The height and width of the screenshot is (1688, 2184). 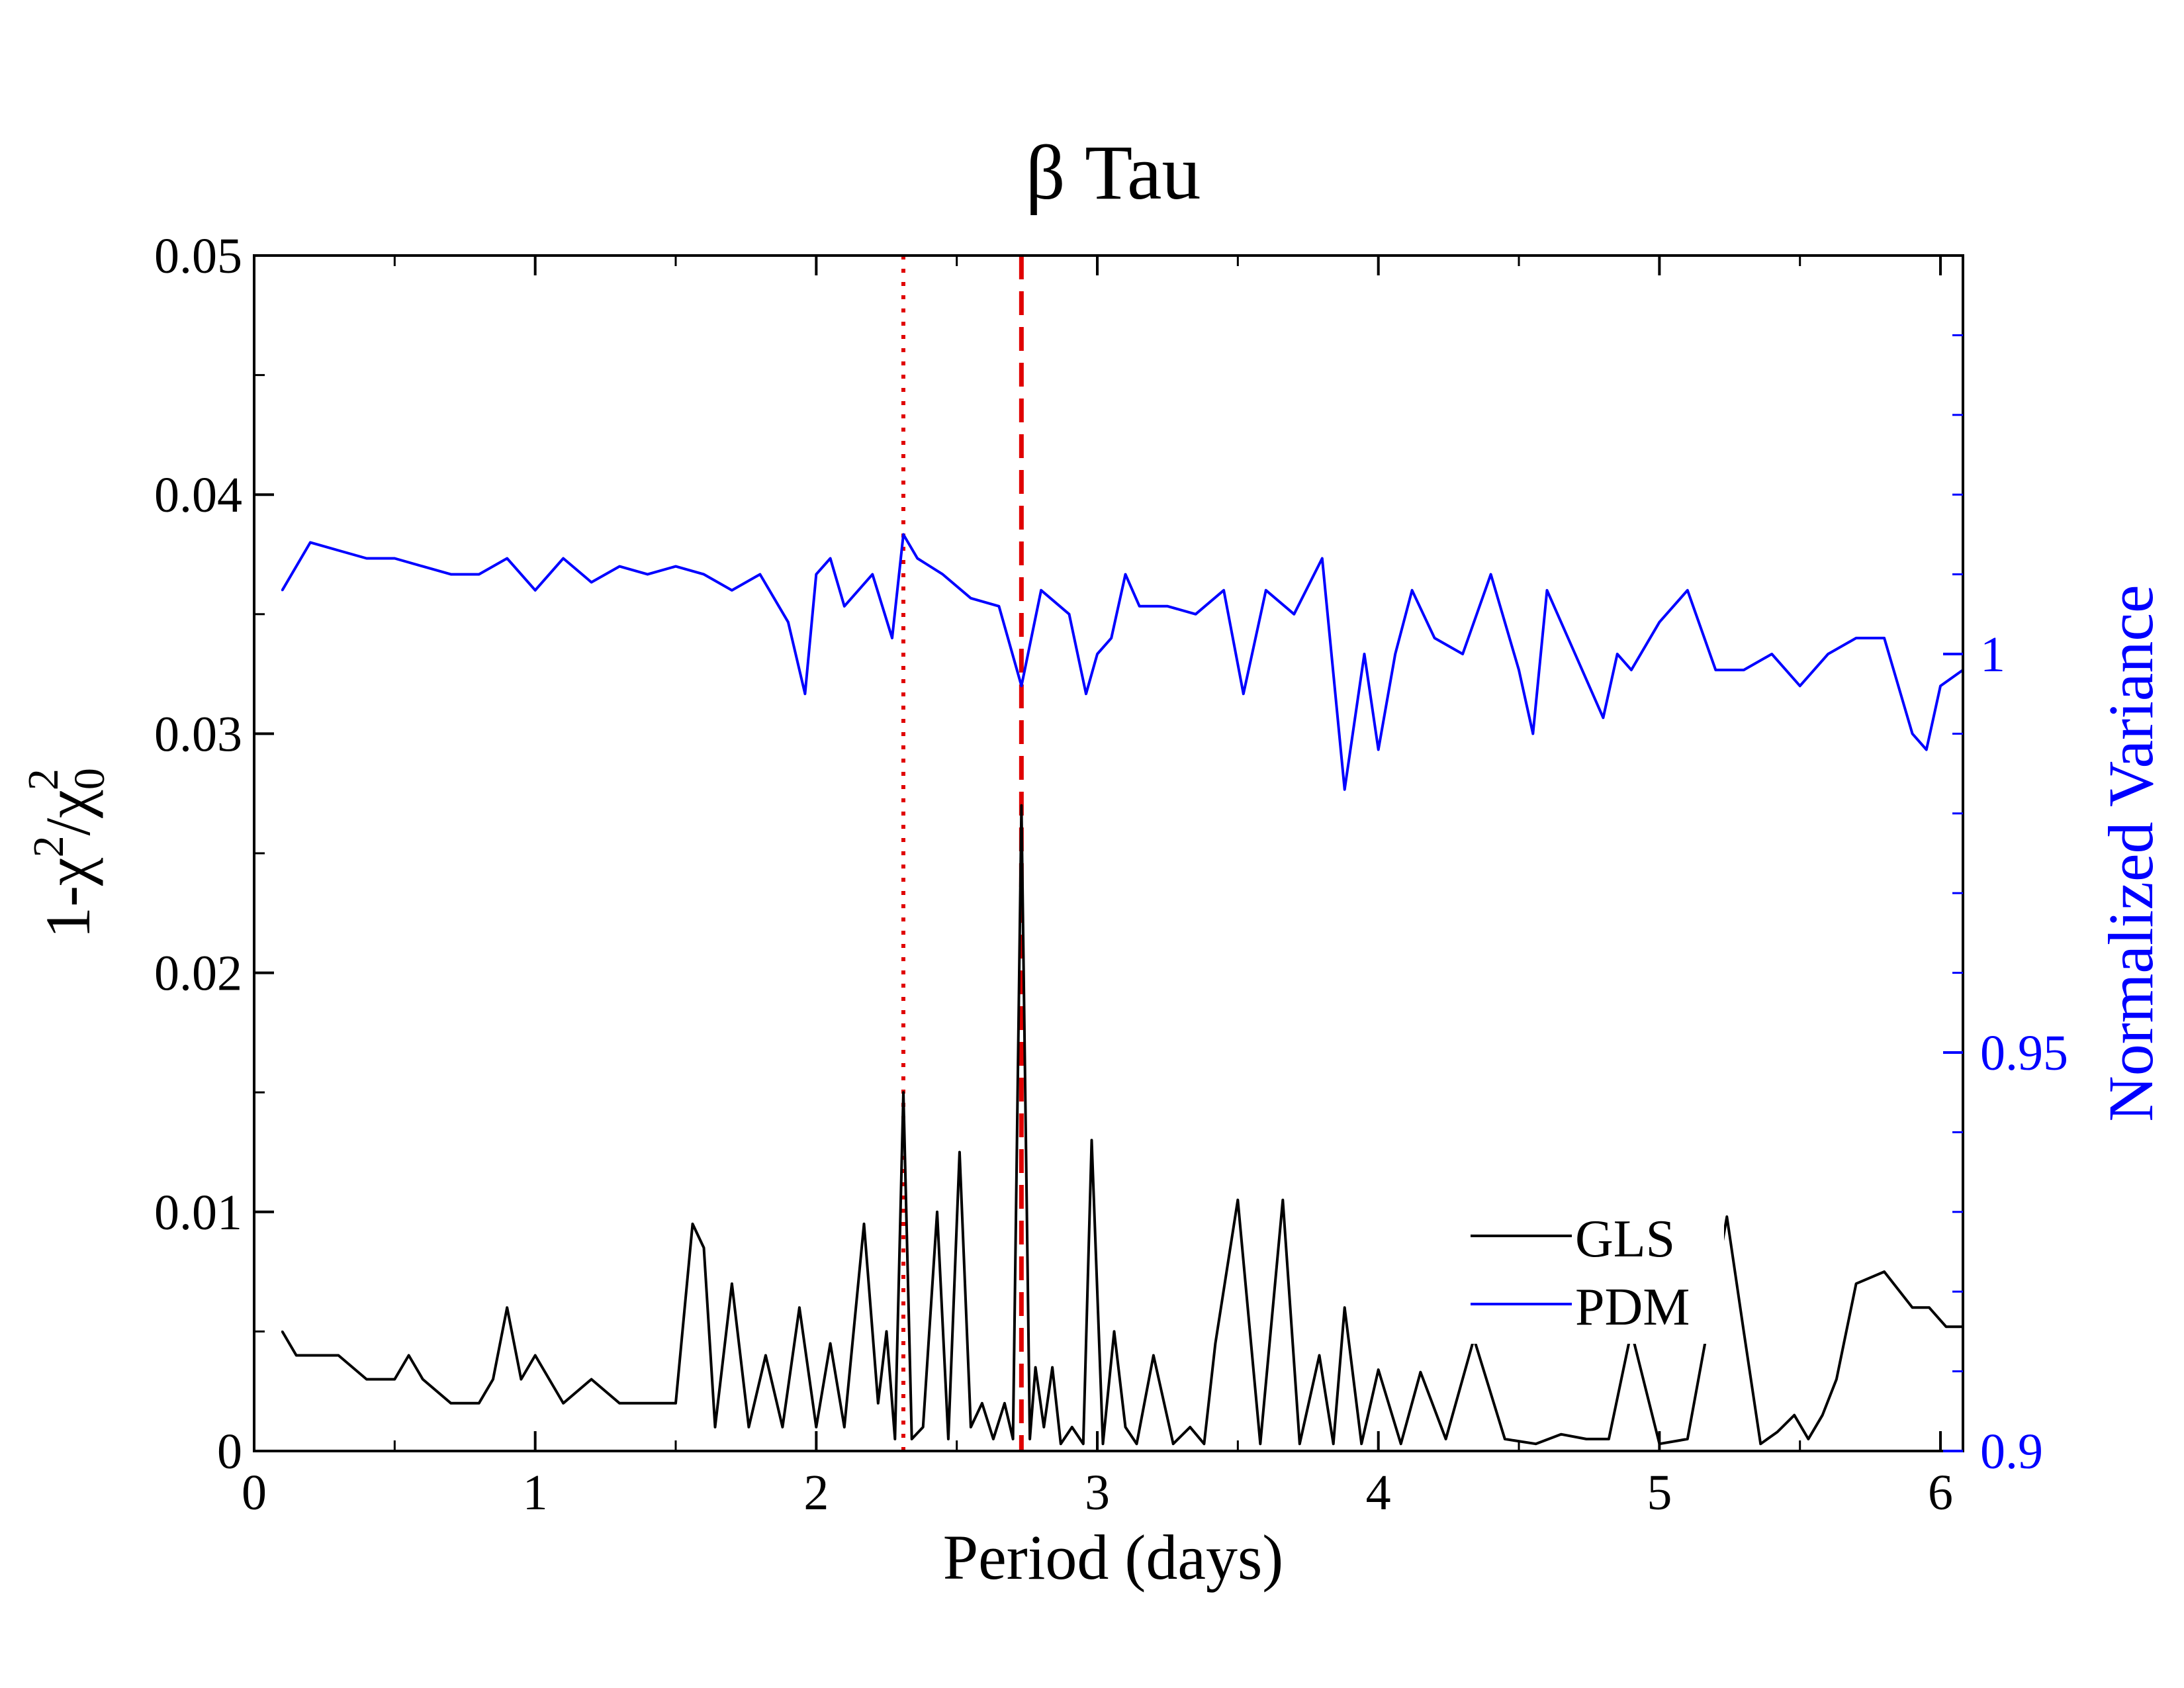 I want to click on y2-tick-label-0: 0.9, so click(x=2011, y=1451).